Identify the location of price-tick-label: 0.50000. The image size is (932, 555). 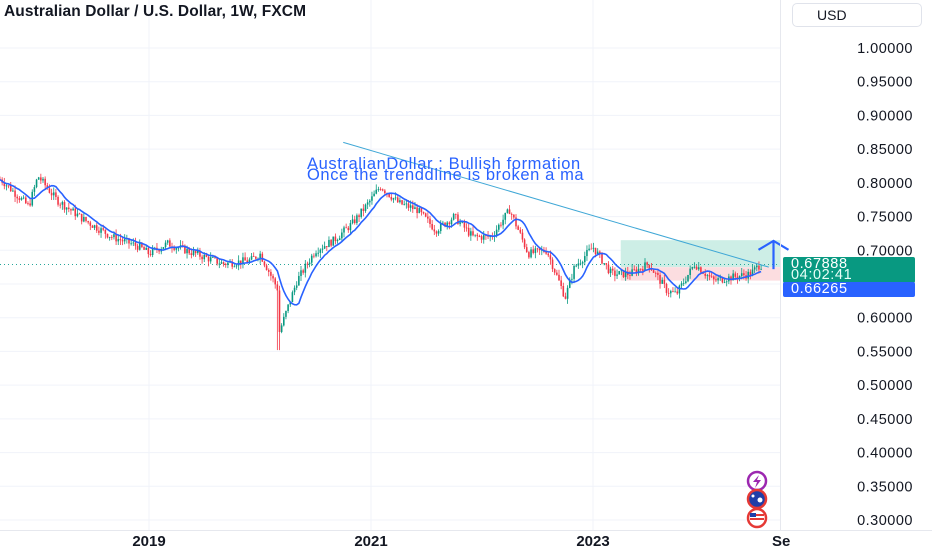
(885, 386).